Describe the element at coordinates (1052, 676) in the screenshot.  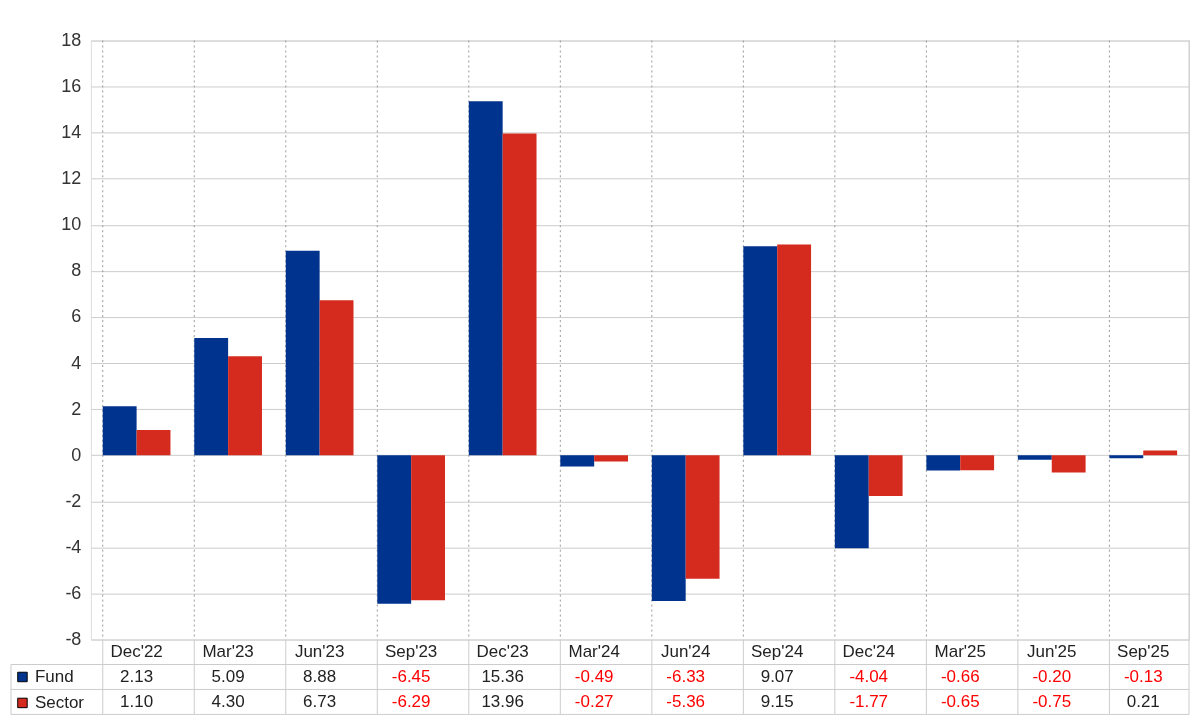
I see `data-label: -0.20` at that location.